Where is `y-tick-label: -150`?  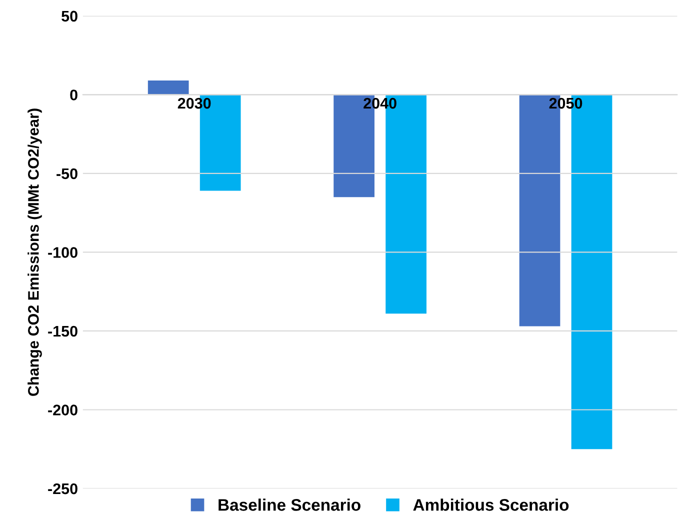 y-tick-label: -150 is located at coordinates (63, 331).